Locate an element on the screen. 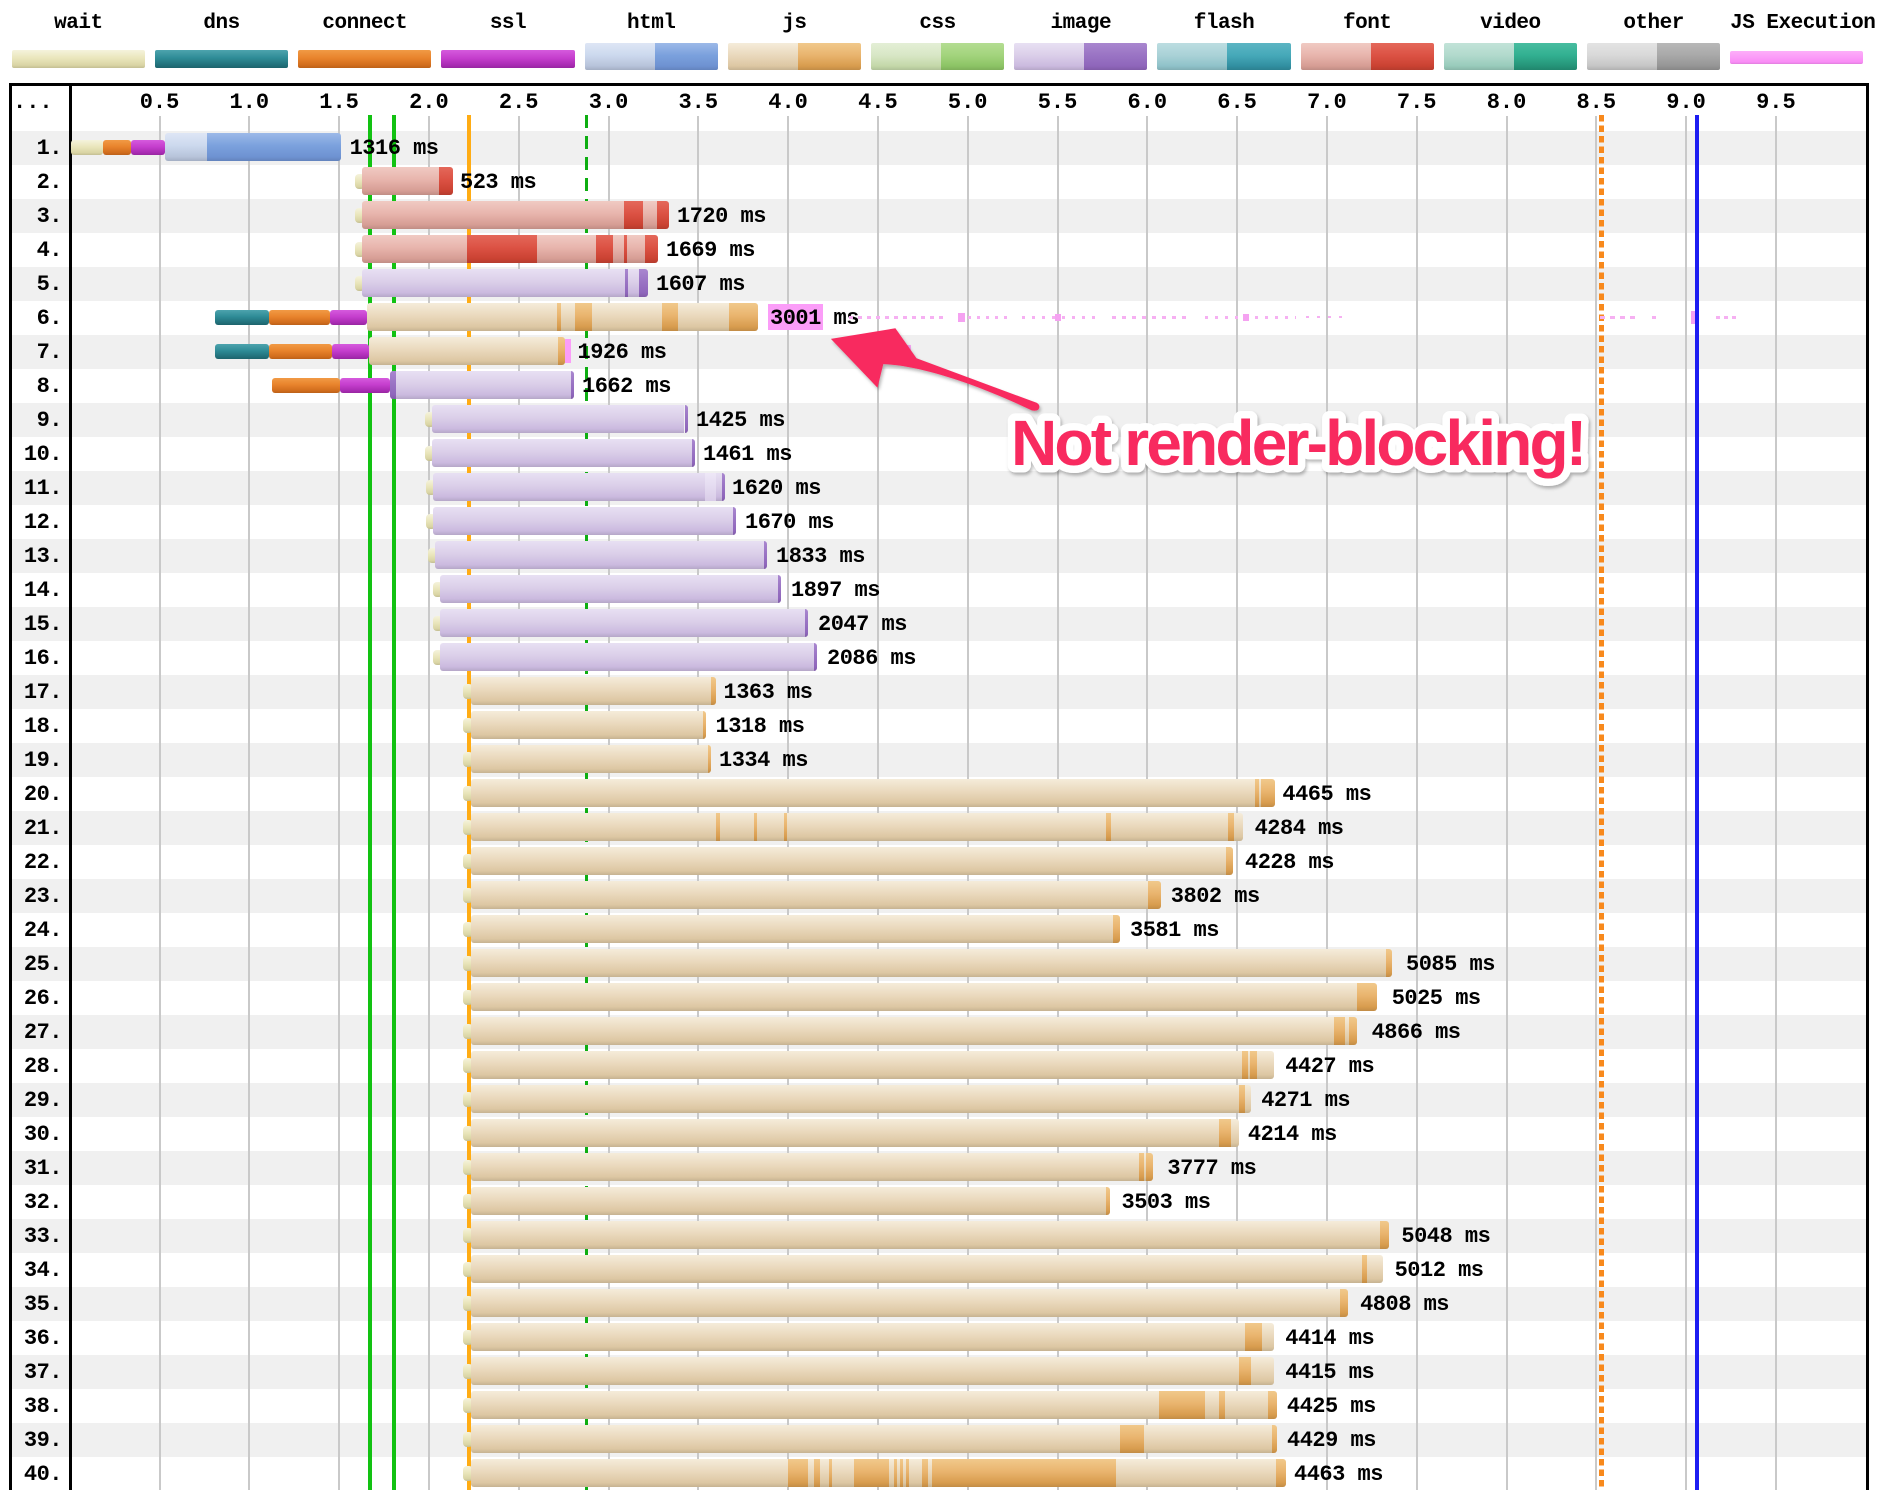  svg-text: Not render-blocking! is located at coordinates (1297, 443).